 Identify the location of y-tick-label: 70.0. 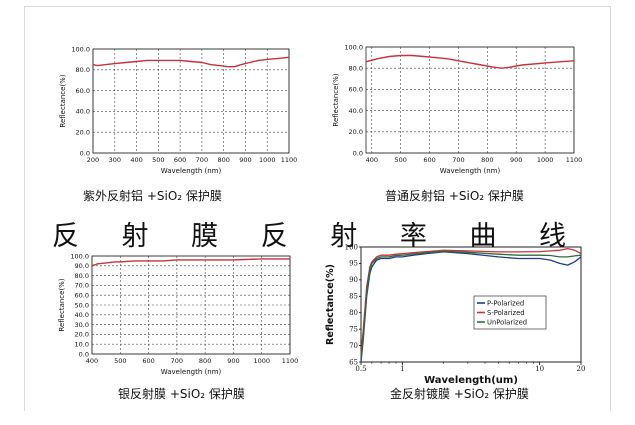
(82, 286).